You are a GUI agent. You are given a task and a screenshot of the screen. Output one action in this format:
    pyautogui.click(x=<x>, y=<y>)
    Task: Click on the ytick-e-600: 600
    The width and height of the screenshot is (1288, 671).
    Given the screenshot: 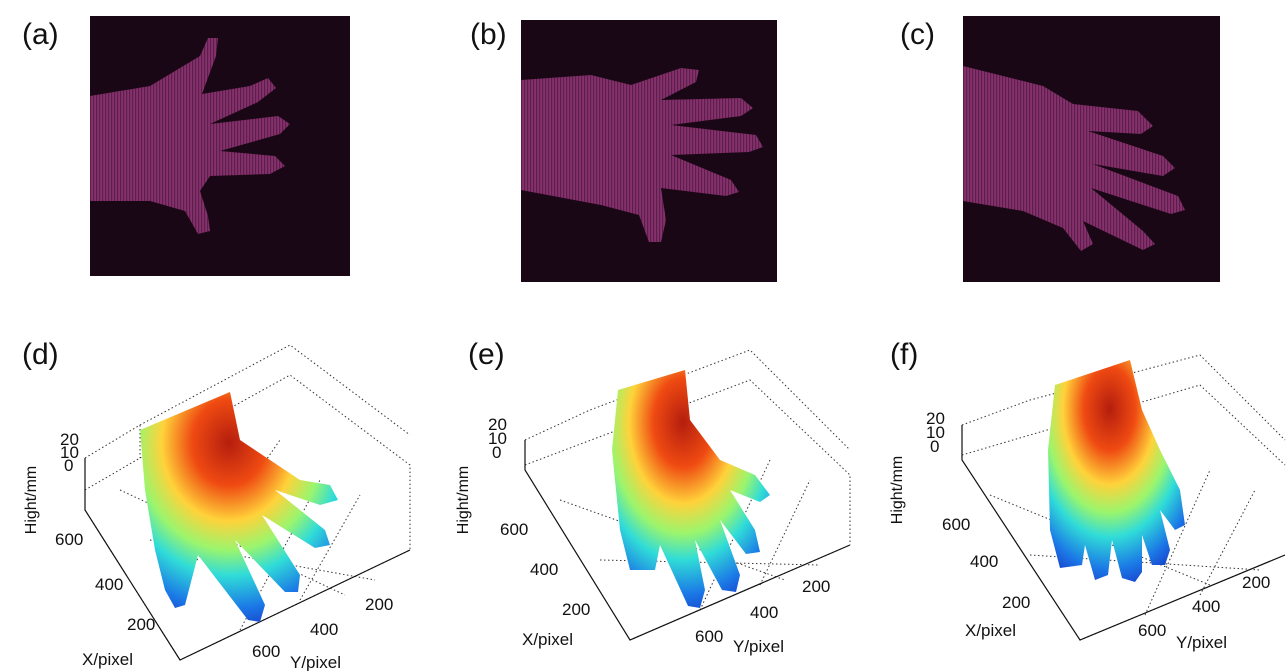 What is the action you would take?
    pyautogui.click(x=709, y=636)
    